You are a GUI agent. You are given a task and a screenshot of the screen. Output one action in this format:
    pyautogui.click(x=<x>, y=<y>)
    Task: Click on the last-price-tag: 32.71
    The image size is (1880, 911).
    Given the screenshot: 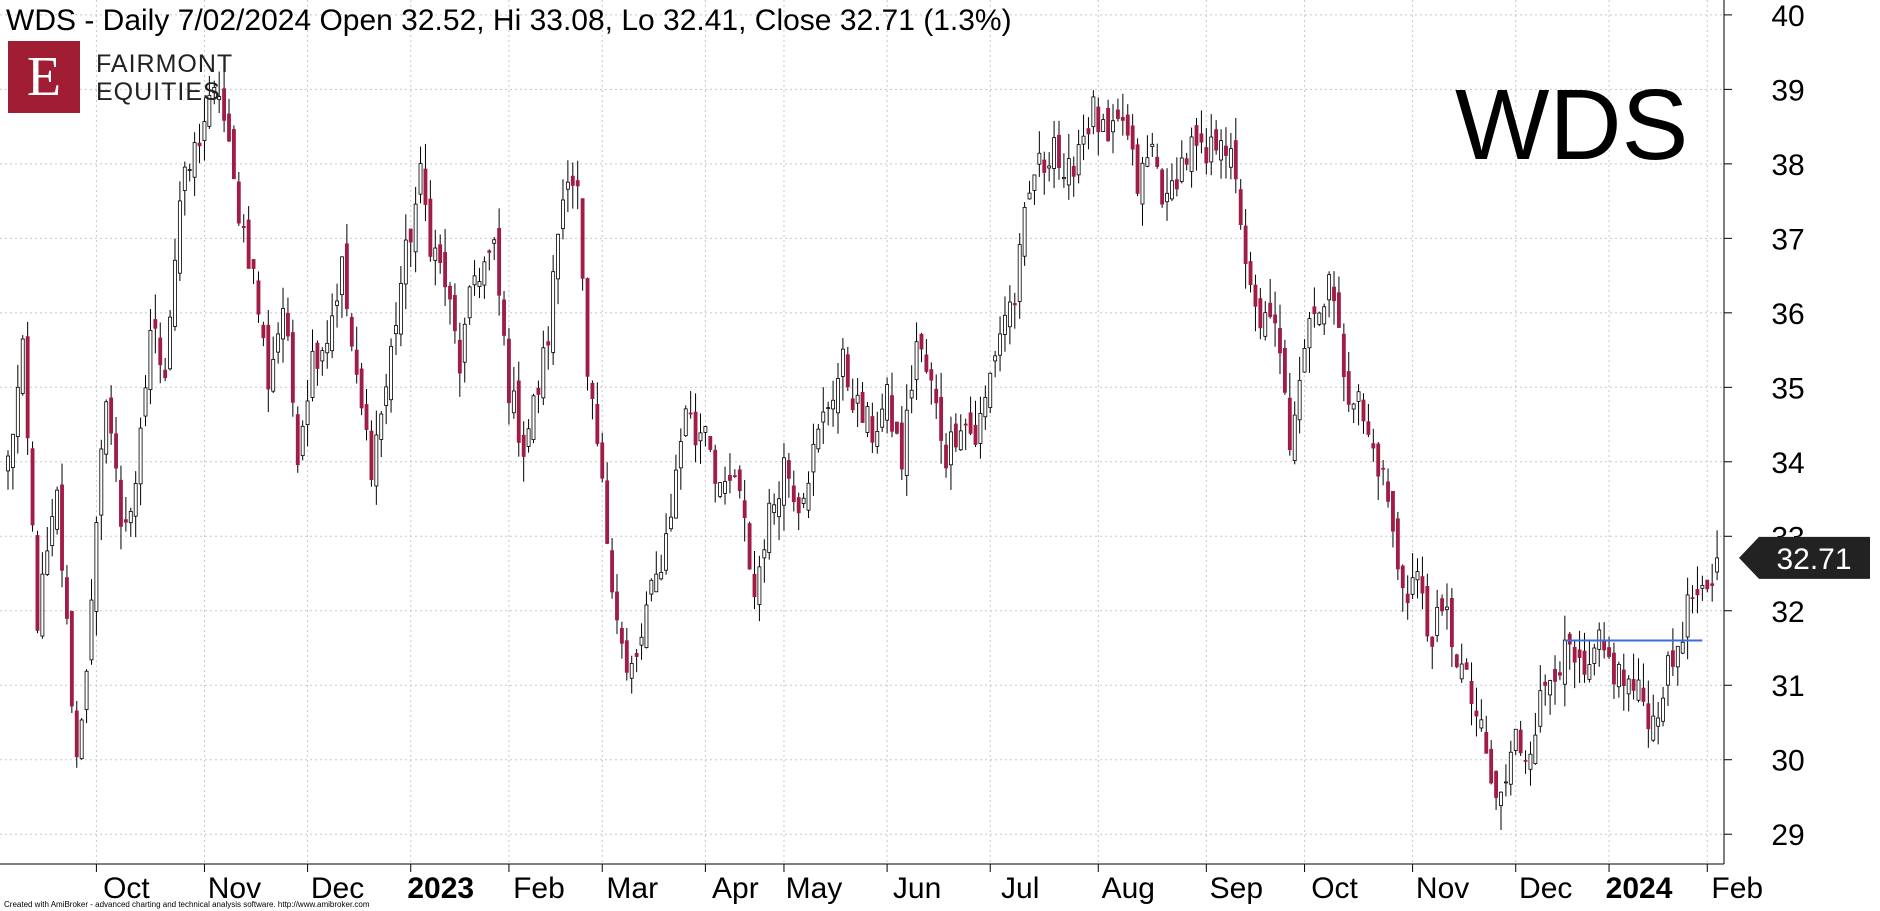 What is the action you would take?
    pyautogui.click(x=1804, y=557)
    